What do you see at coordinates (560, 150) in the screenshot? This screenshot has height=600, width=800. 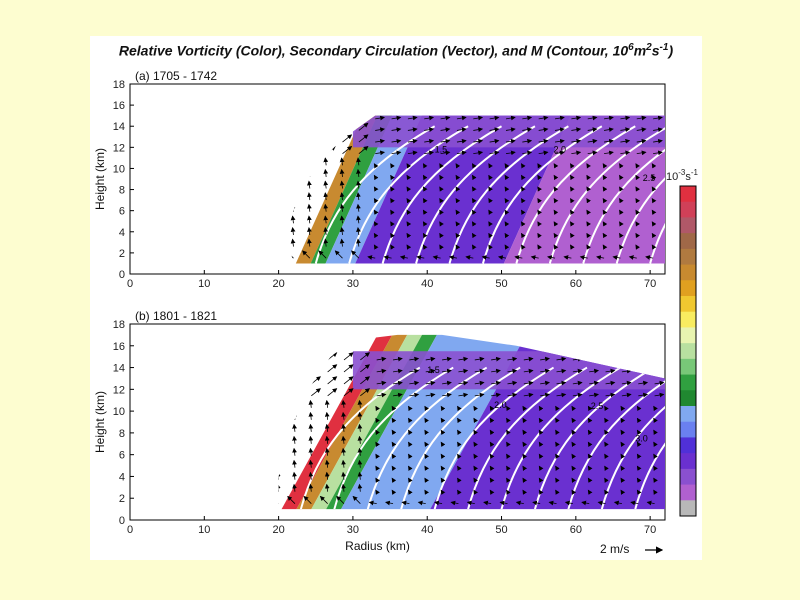 I see `contour-label: 2.0` at bounding box center [560, 150].